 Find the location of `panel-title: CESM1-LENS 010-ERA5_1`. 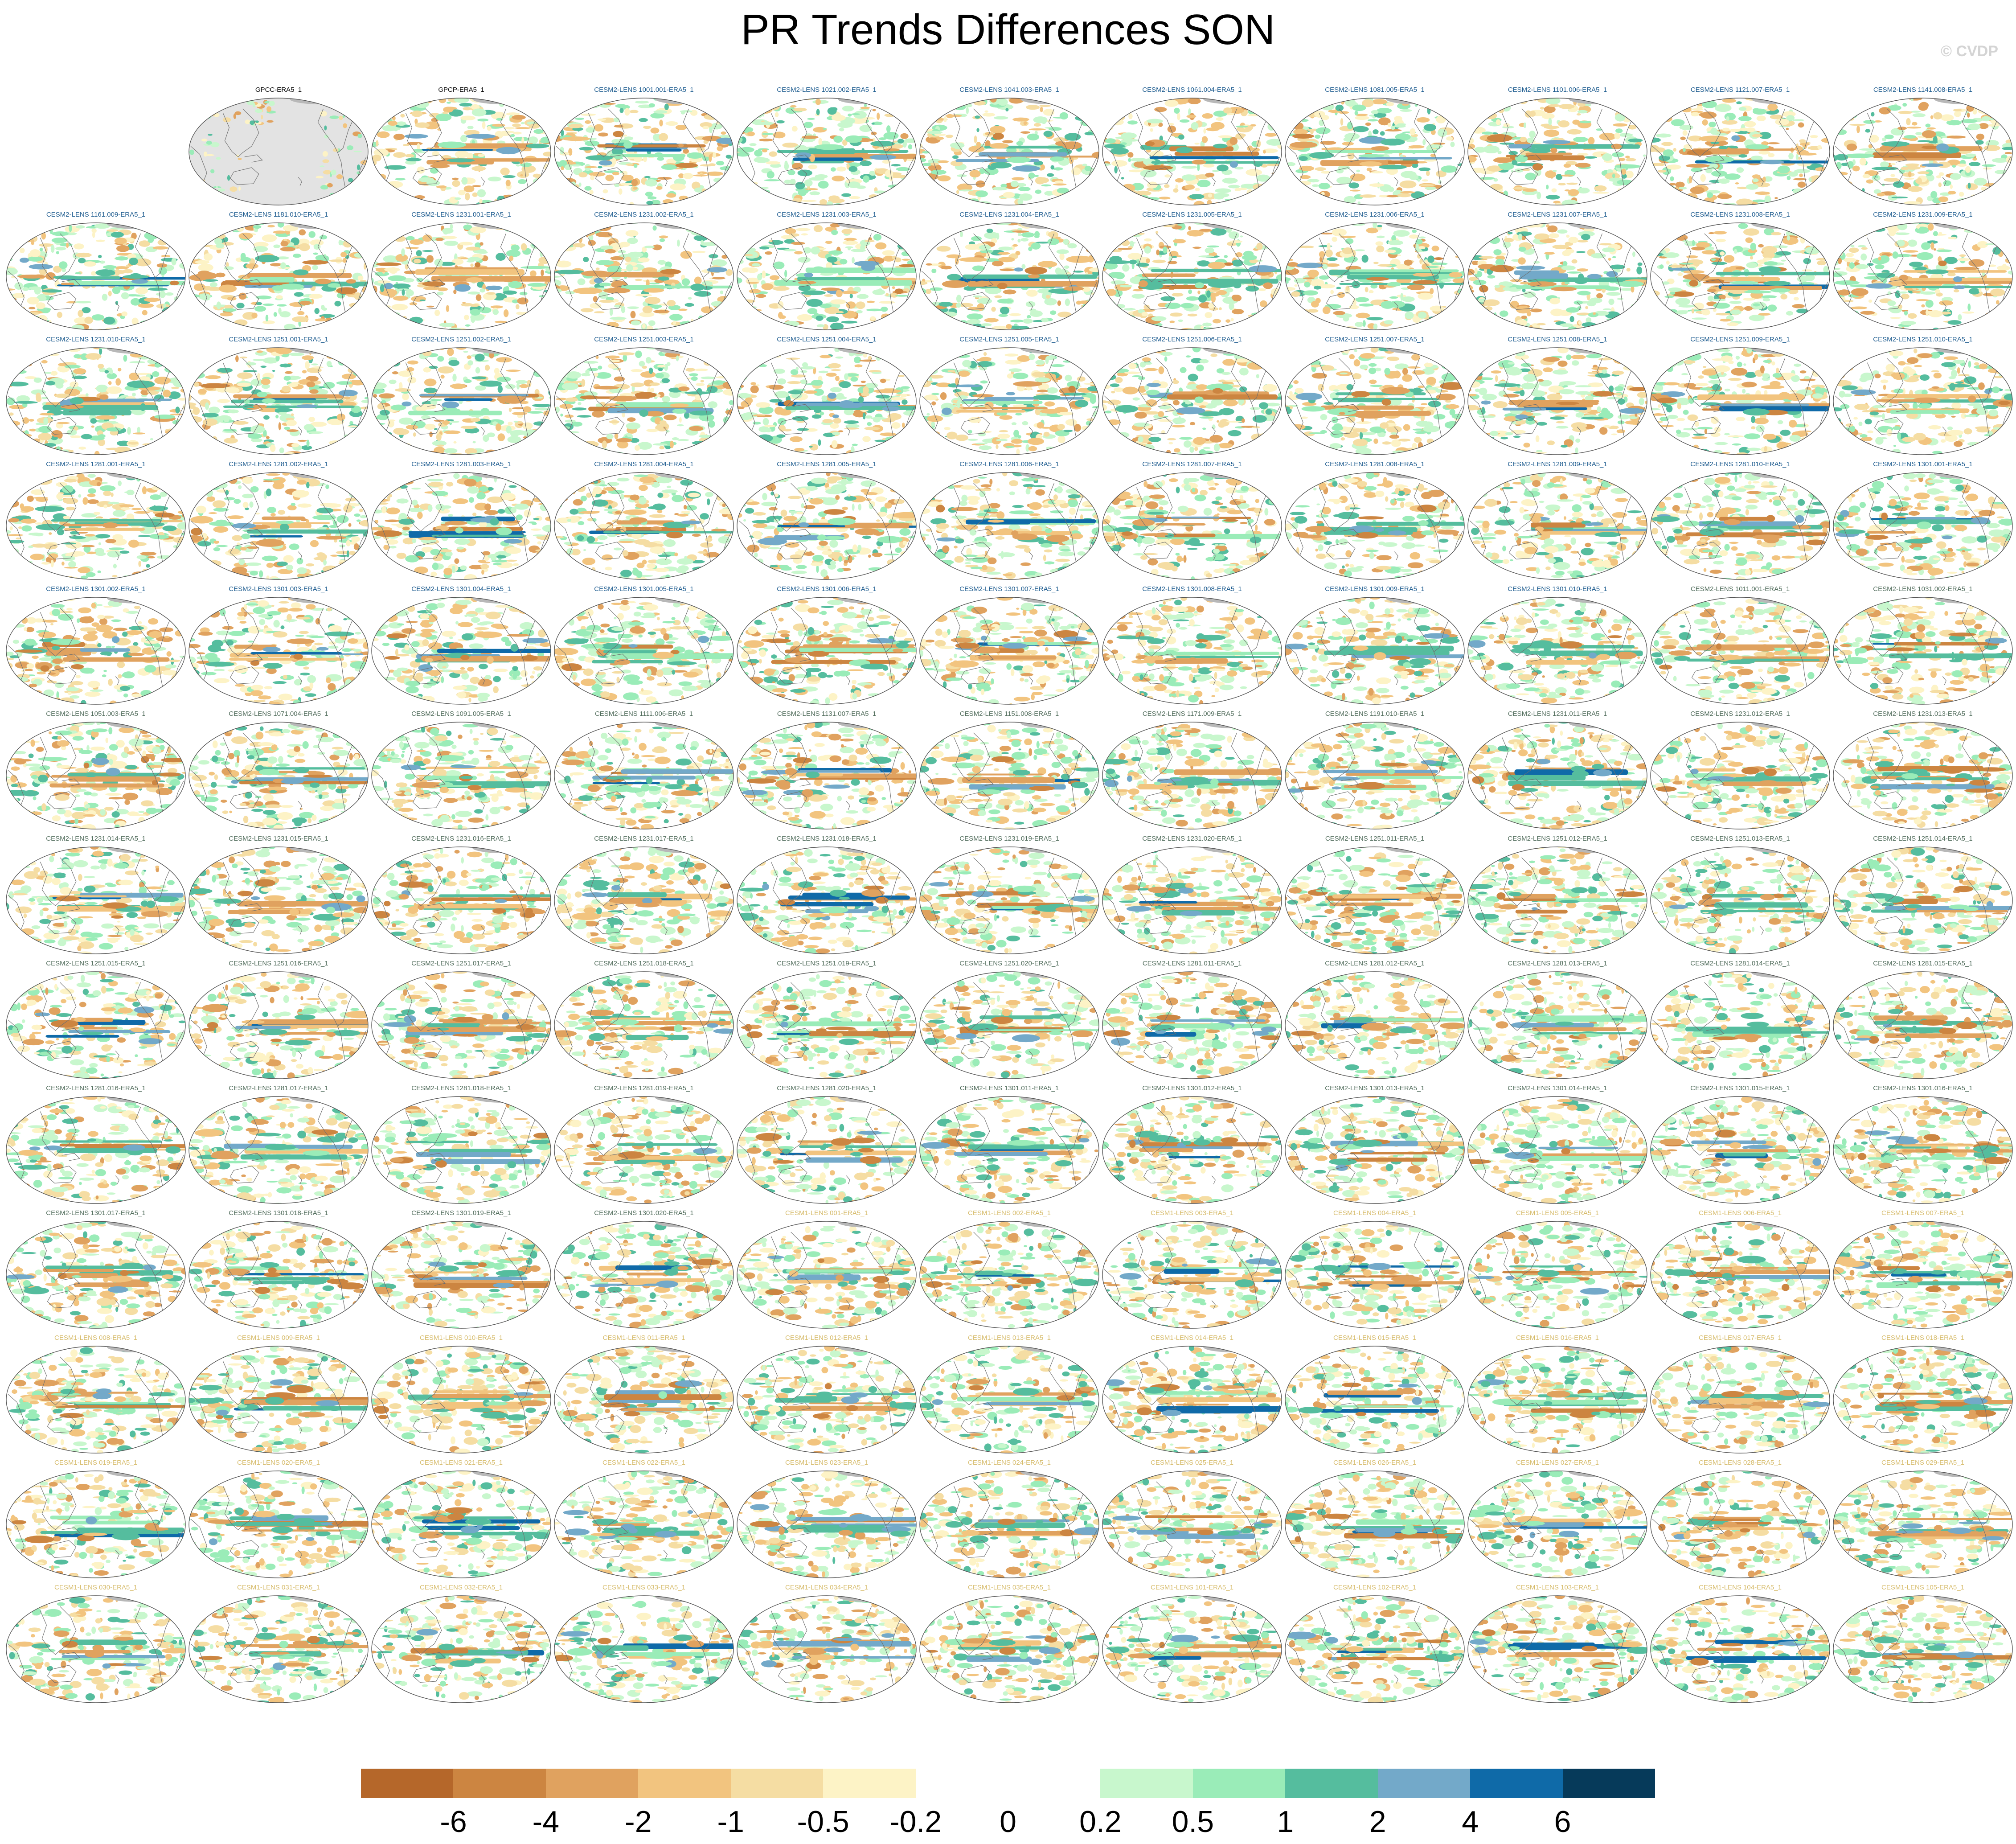

panel-title: CESM1-LENS 010-ERA5_1 is located at coordinates (461, 1338).